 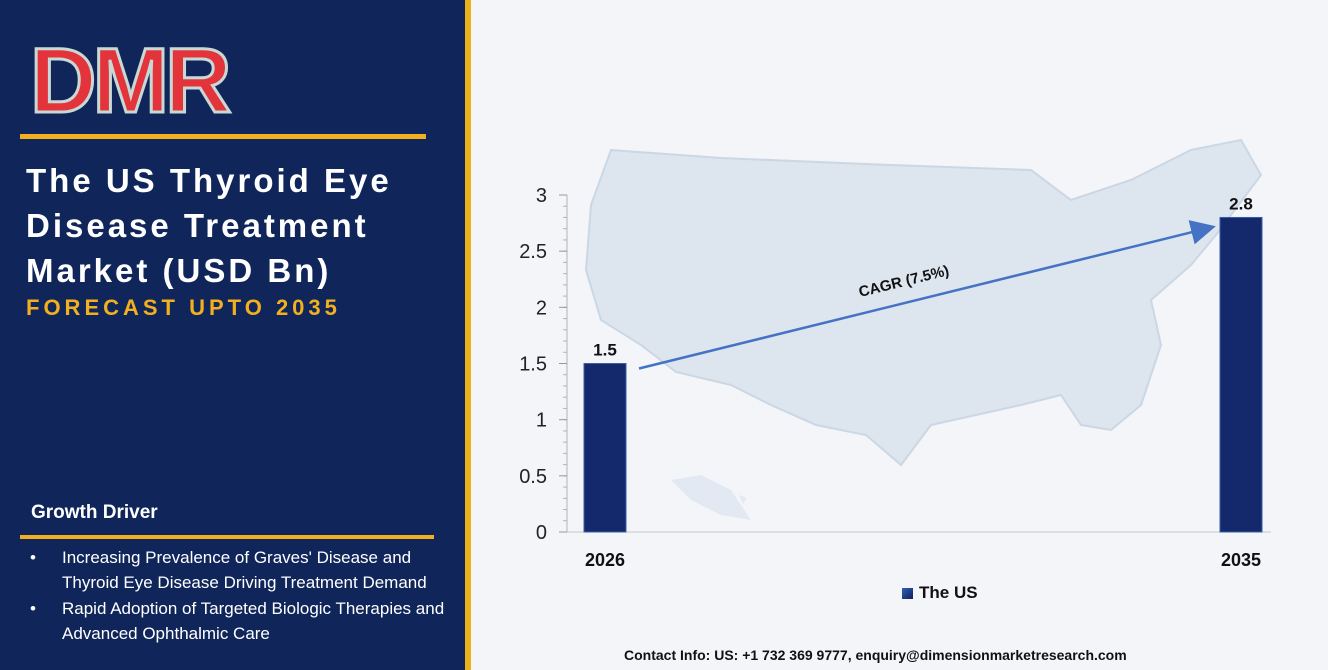 What do you see at coordinates (183, 307) in the screenshot?
I see `forecast-subtitle: FORECAST UPTO 2035` at bounding box center [183, 307].